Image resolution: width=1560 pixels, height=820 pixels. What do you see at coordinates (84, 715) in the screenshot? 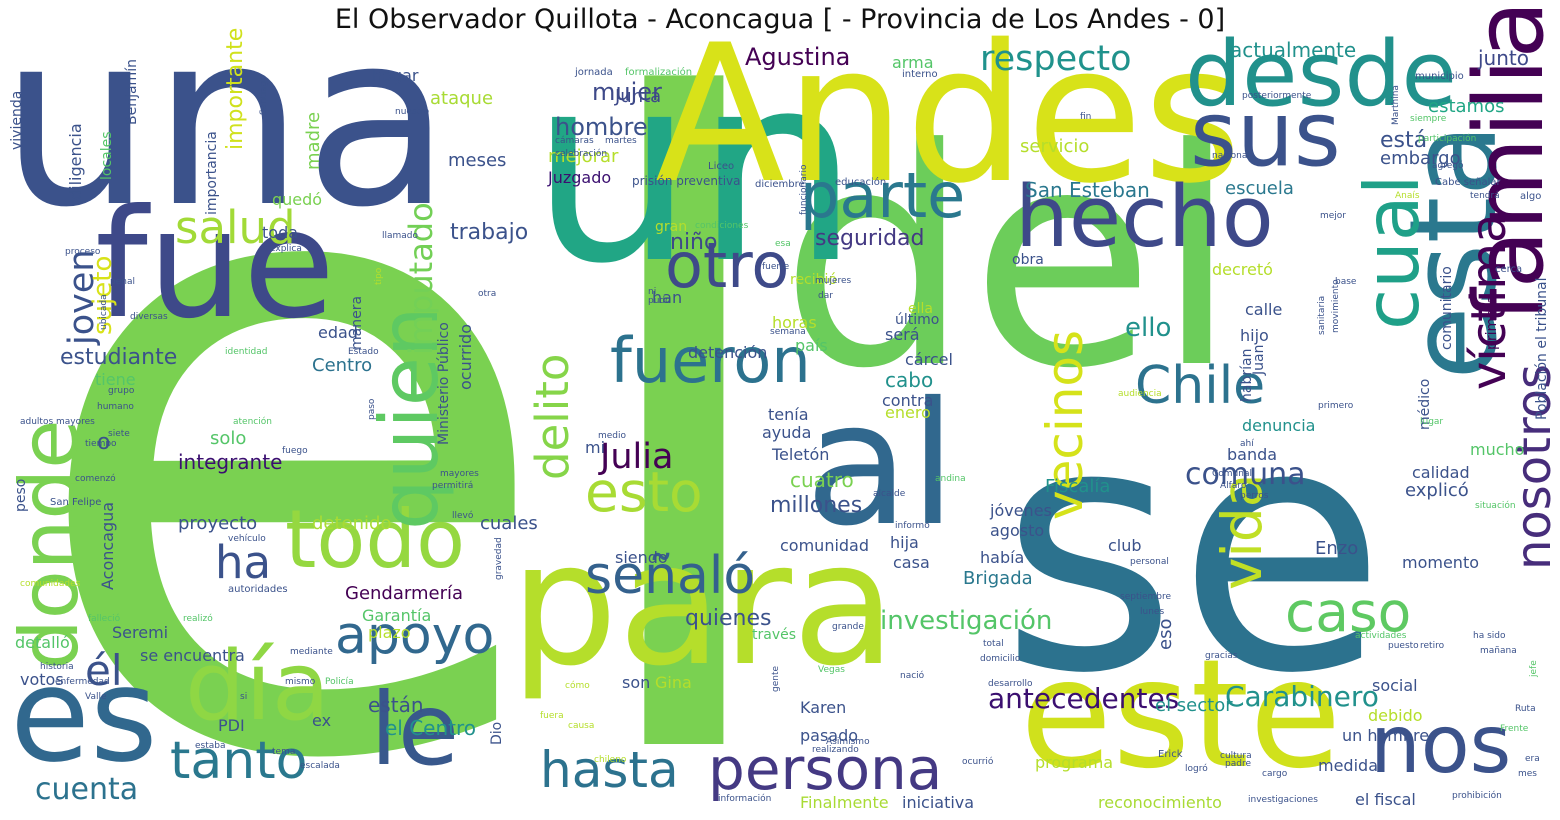
I see `word-es: es` at bounding box center [84, 715].